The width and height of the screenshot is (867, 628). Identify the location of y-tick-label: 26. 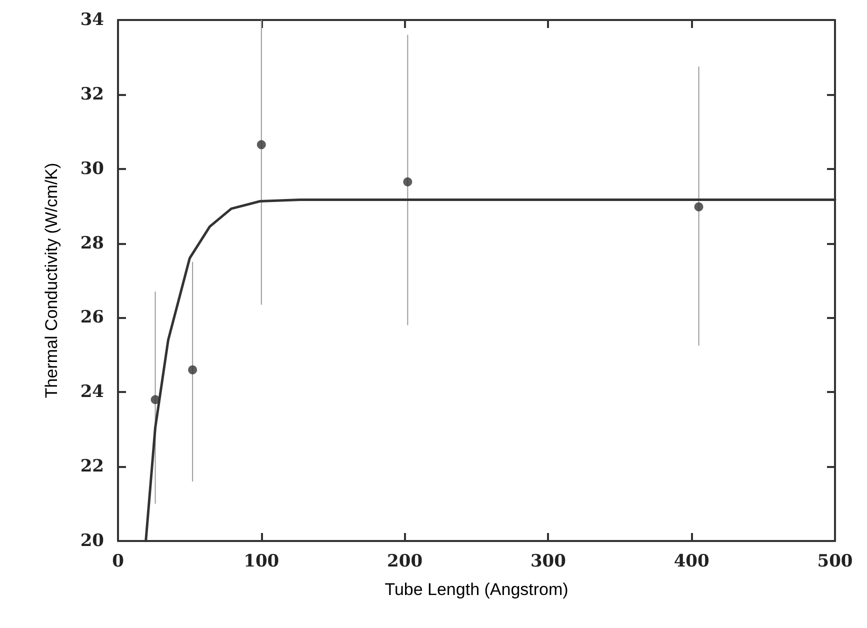
(92, 318).